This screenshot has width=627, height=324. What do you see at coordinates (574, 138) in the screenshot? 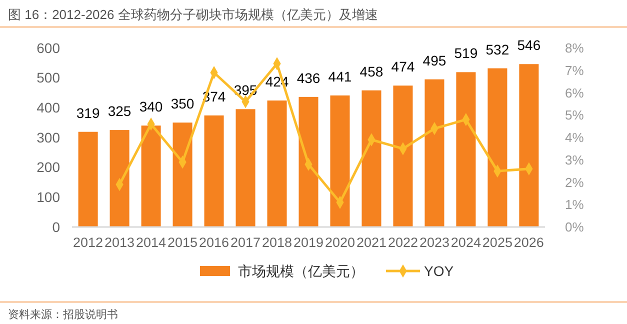
I see `y2-tick-label: 4%` at bounding box center [574, 138].